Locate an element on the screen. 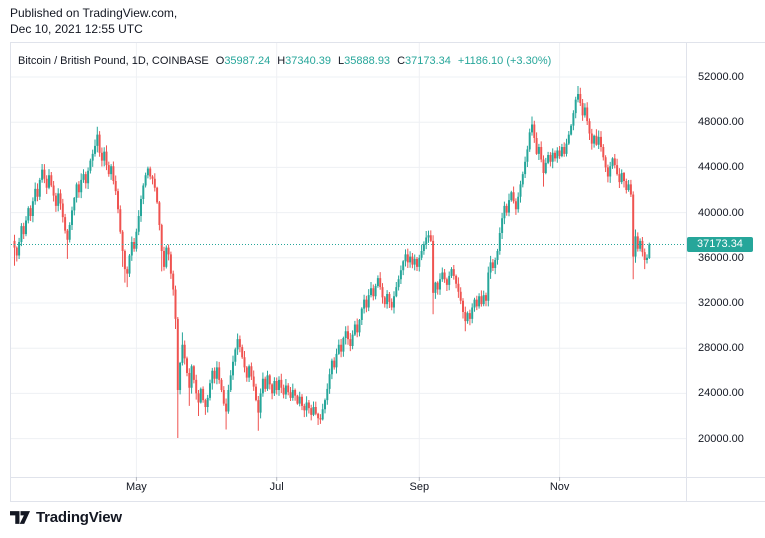 The image size is (765, 538). ohlc-value: 37173.34 is located at coordinates (428, 61).